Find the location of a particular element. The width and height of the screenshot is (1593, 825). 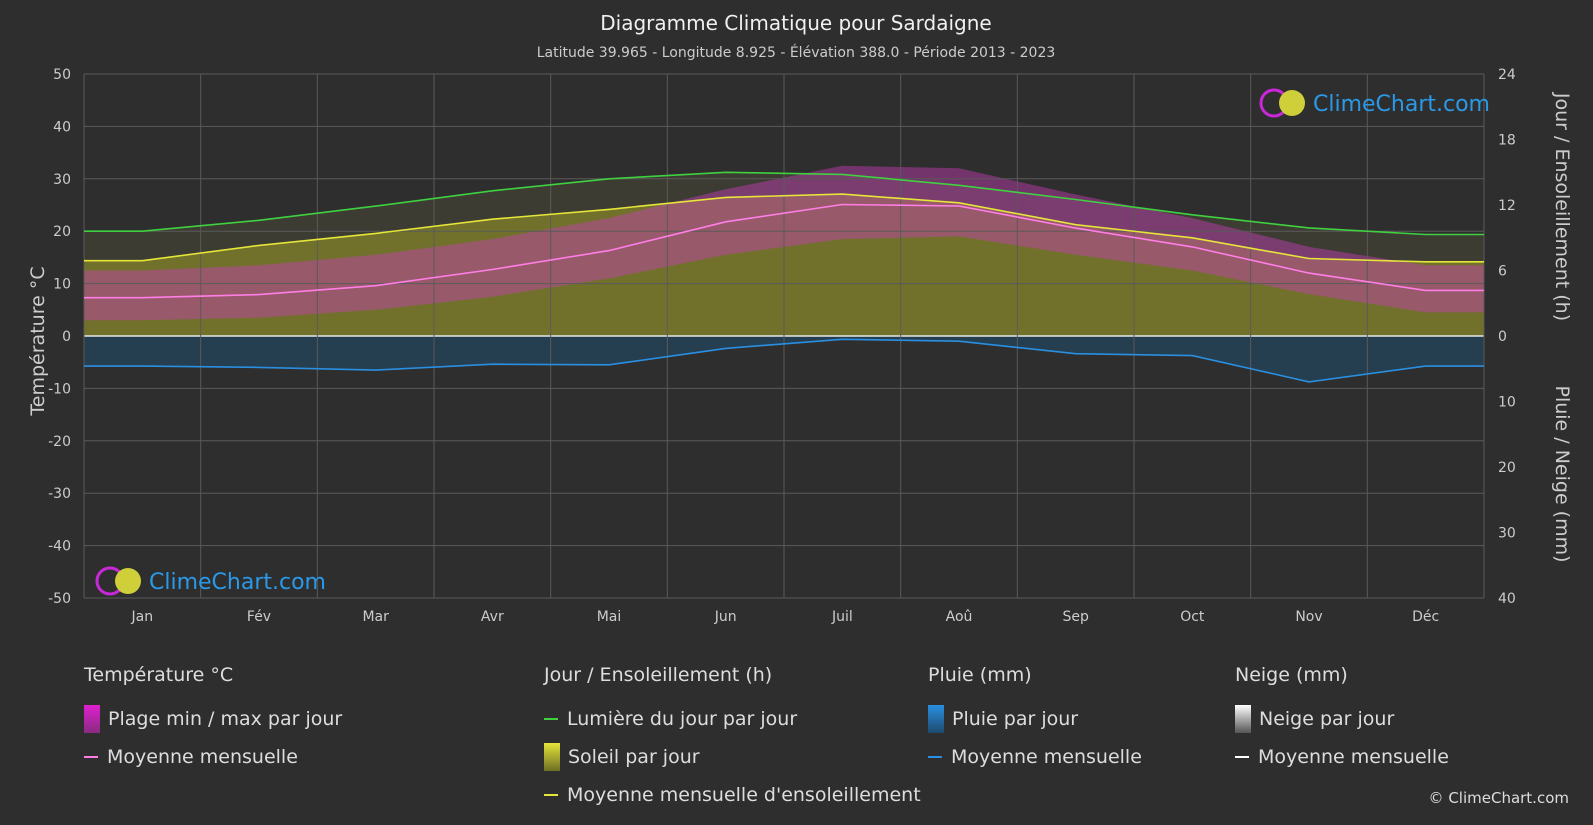

y-left-tick-label: -40 is located at coordinates (59, 547).